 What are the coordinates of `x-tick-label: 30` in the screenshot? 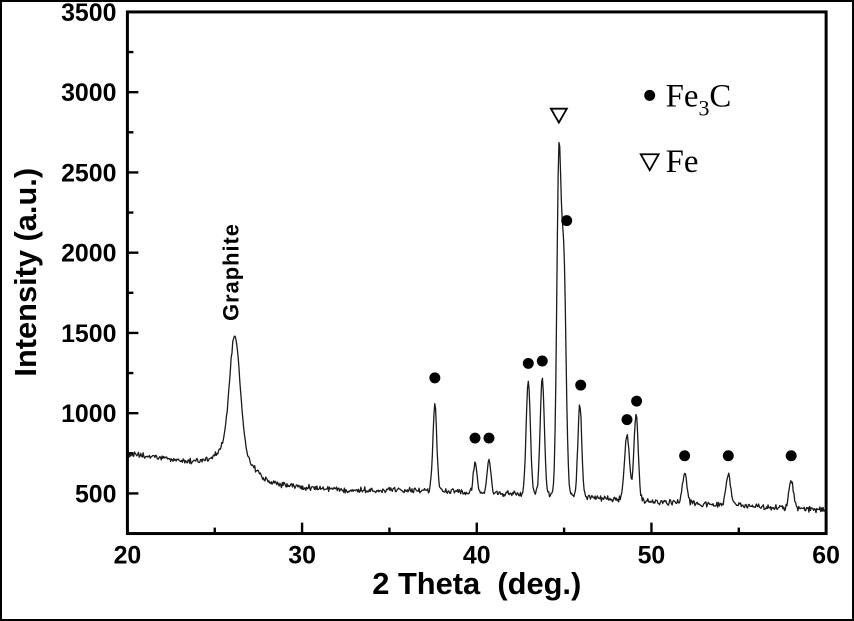 It's located at (302, 555).